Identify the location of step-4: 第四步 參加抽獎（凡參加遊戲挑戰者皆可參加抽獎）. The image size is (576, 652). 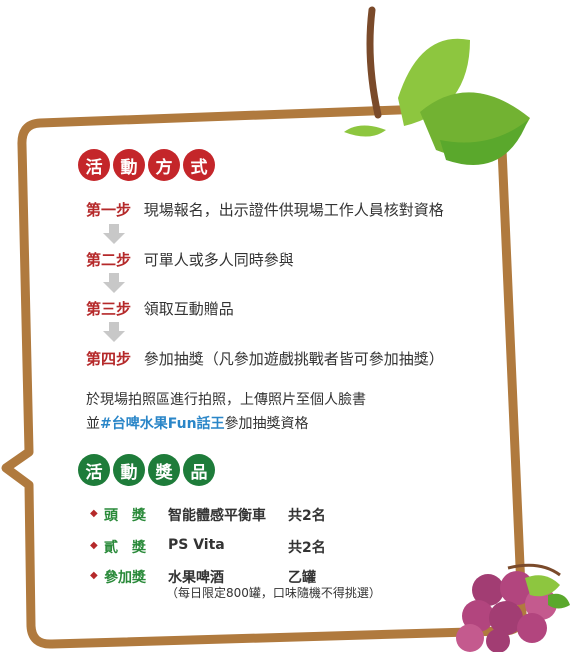
(265, 358).